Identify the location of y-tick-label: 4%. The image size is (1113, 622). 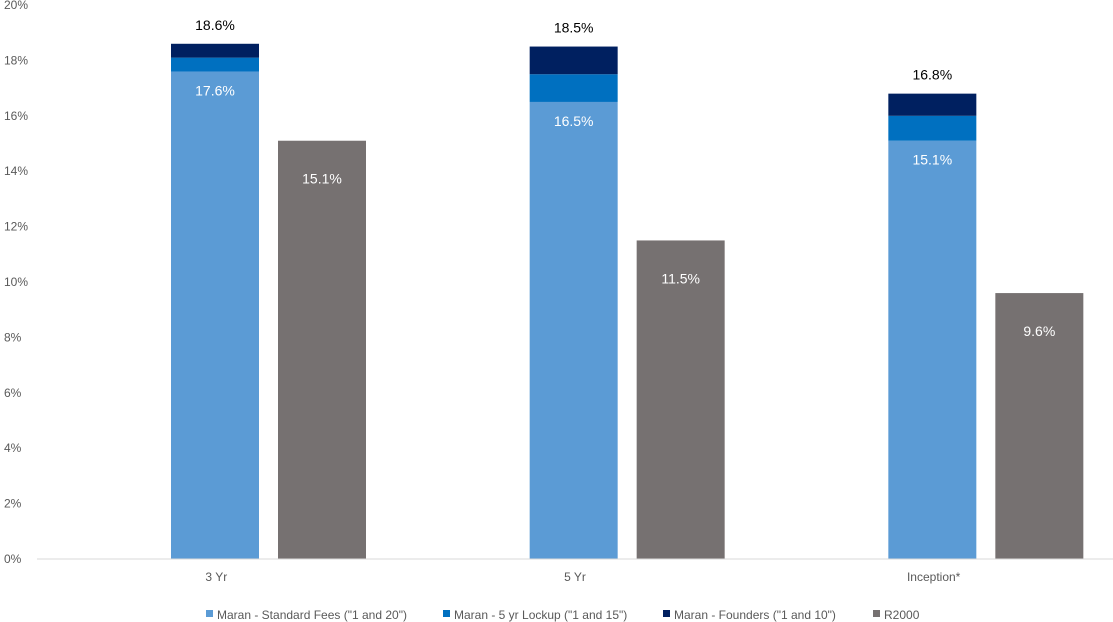
(13, 448).